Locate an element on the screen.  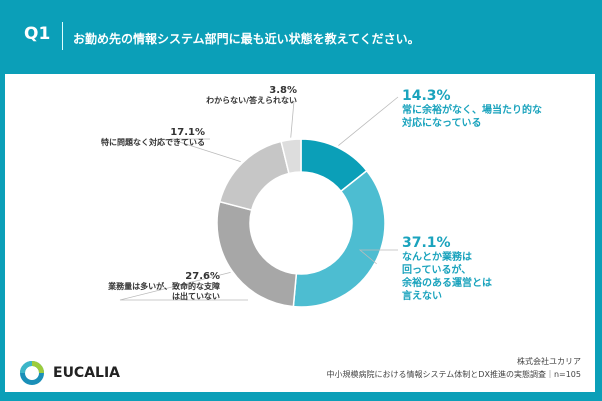
text: 業務量は多いが、致命的な支障 is located at coordinates (164, 286).